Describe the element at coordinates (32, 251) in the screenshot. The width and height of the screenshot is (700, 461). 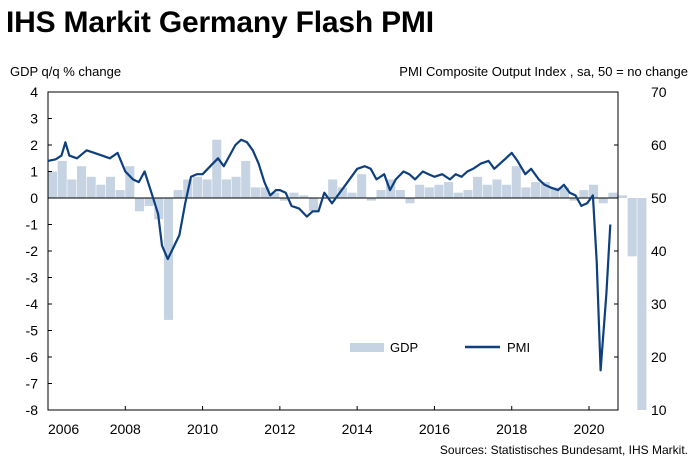
I see `left-tick-label: -2` at that location.